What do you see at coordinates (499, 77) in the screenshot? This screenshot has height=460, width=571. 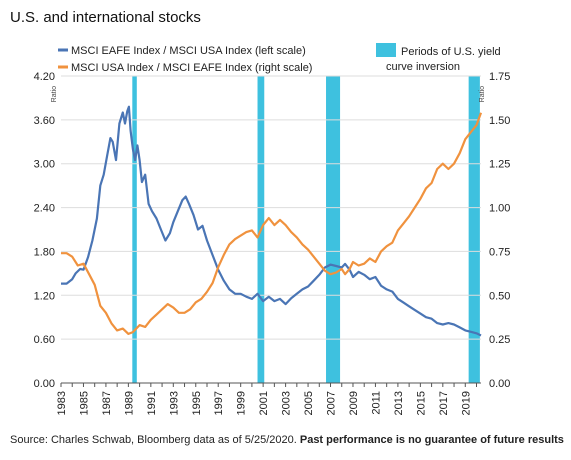 I see `right-tick-label: 1.75` at bounding box center [499, 77].